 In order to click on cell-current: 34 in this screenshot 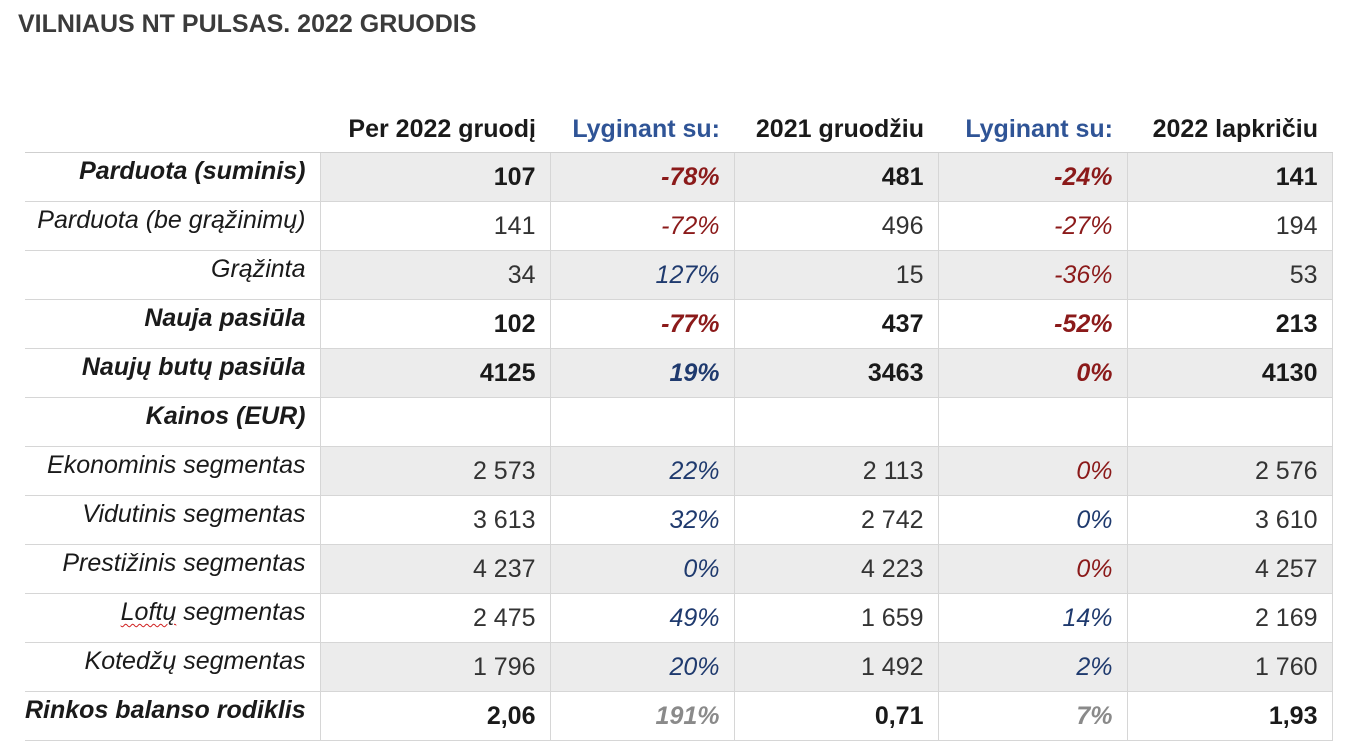, I will do `click(434, 275)`.